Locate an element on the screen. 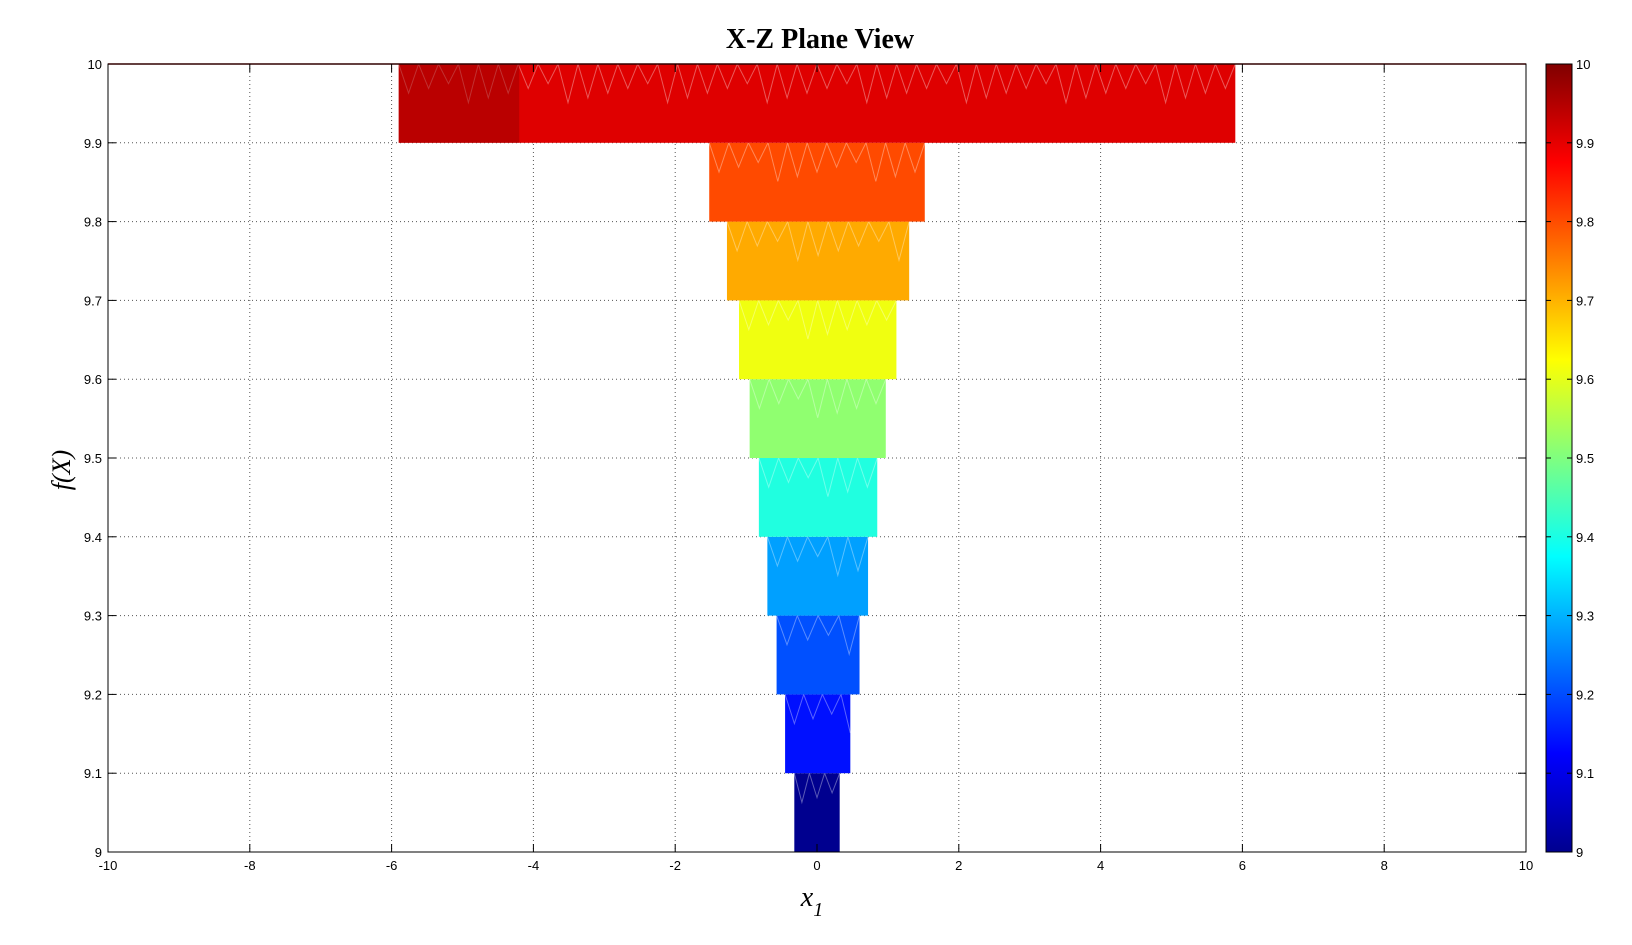 The width and height of the screenshot is (1632, 945). x-tick-label: 10 is located at coordinates (1526, 865).